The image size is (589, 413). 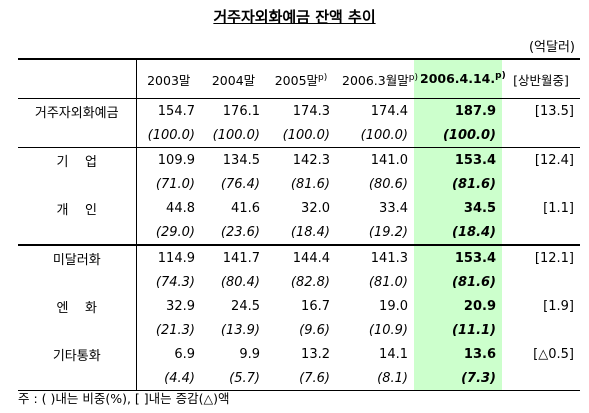 What do you see at coordinates (184, 354) in the screenshot?
I see `value-cell: 6.9` at bounding box center [184, 354].